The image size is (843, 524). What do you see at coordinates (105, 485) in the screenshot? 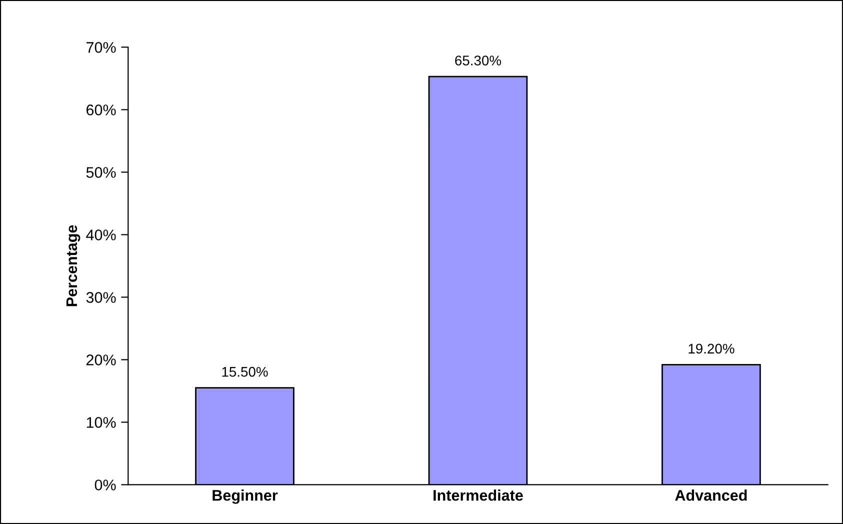
I see `y-tick-label: 0%` at bounding box center [105, 485].